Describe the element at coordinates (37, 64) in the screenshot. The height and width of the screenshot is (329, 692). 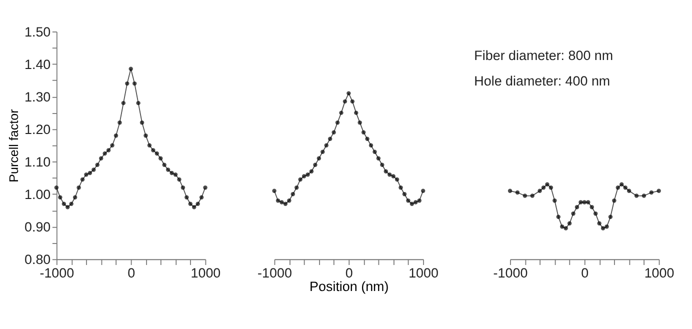
I see `y-tick-label: 1.40` at that location.